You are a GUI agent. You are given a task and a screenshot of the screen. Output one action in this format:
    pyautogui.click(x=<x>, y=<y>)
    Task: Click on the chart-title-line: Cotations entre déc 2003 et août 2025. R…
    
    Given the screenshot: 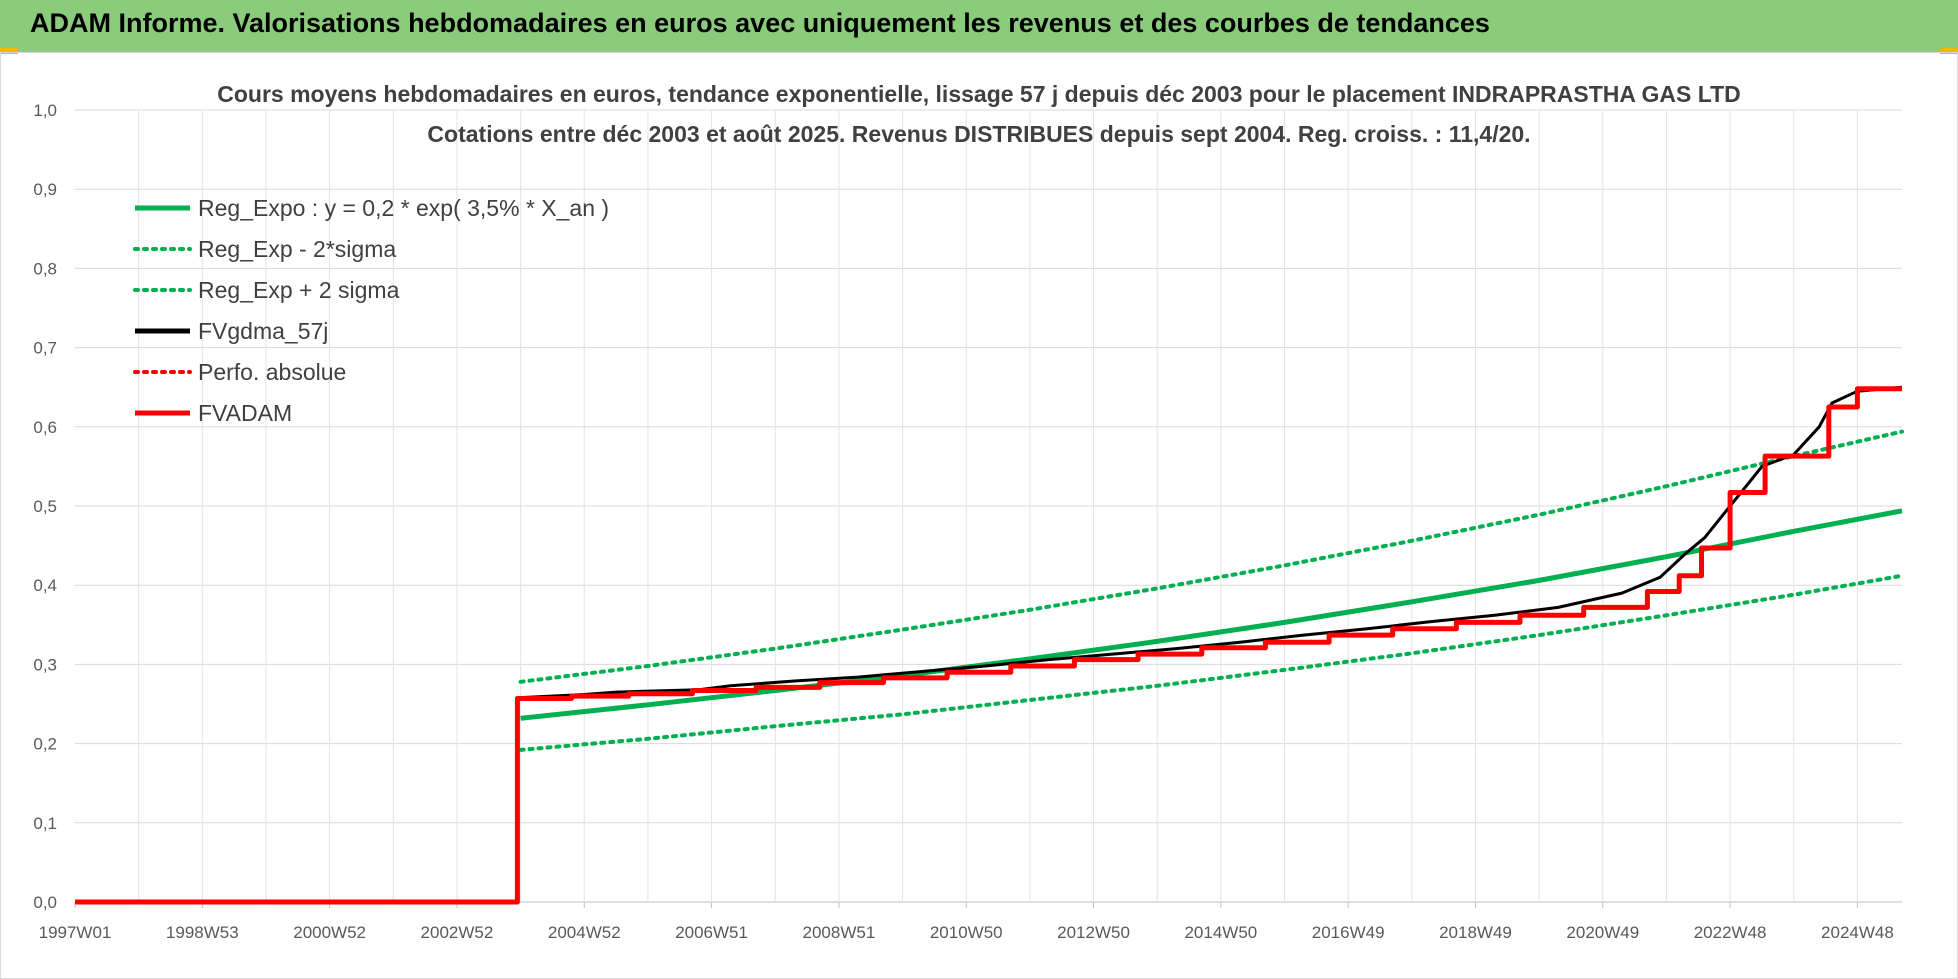 What is the action you would take?
    pyautogui.click(x=978, y=134)
    